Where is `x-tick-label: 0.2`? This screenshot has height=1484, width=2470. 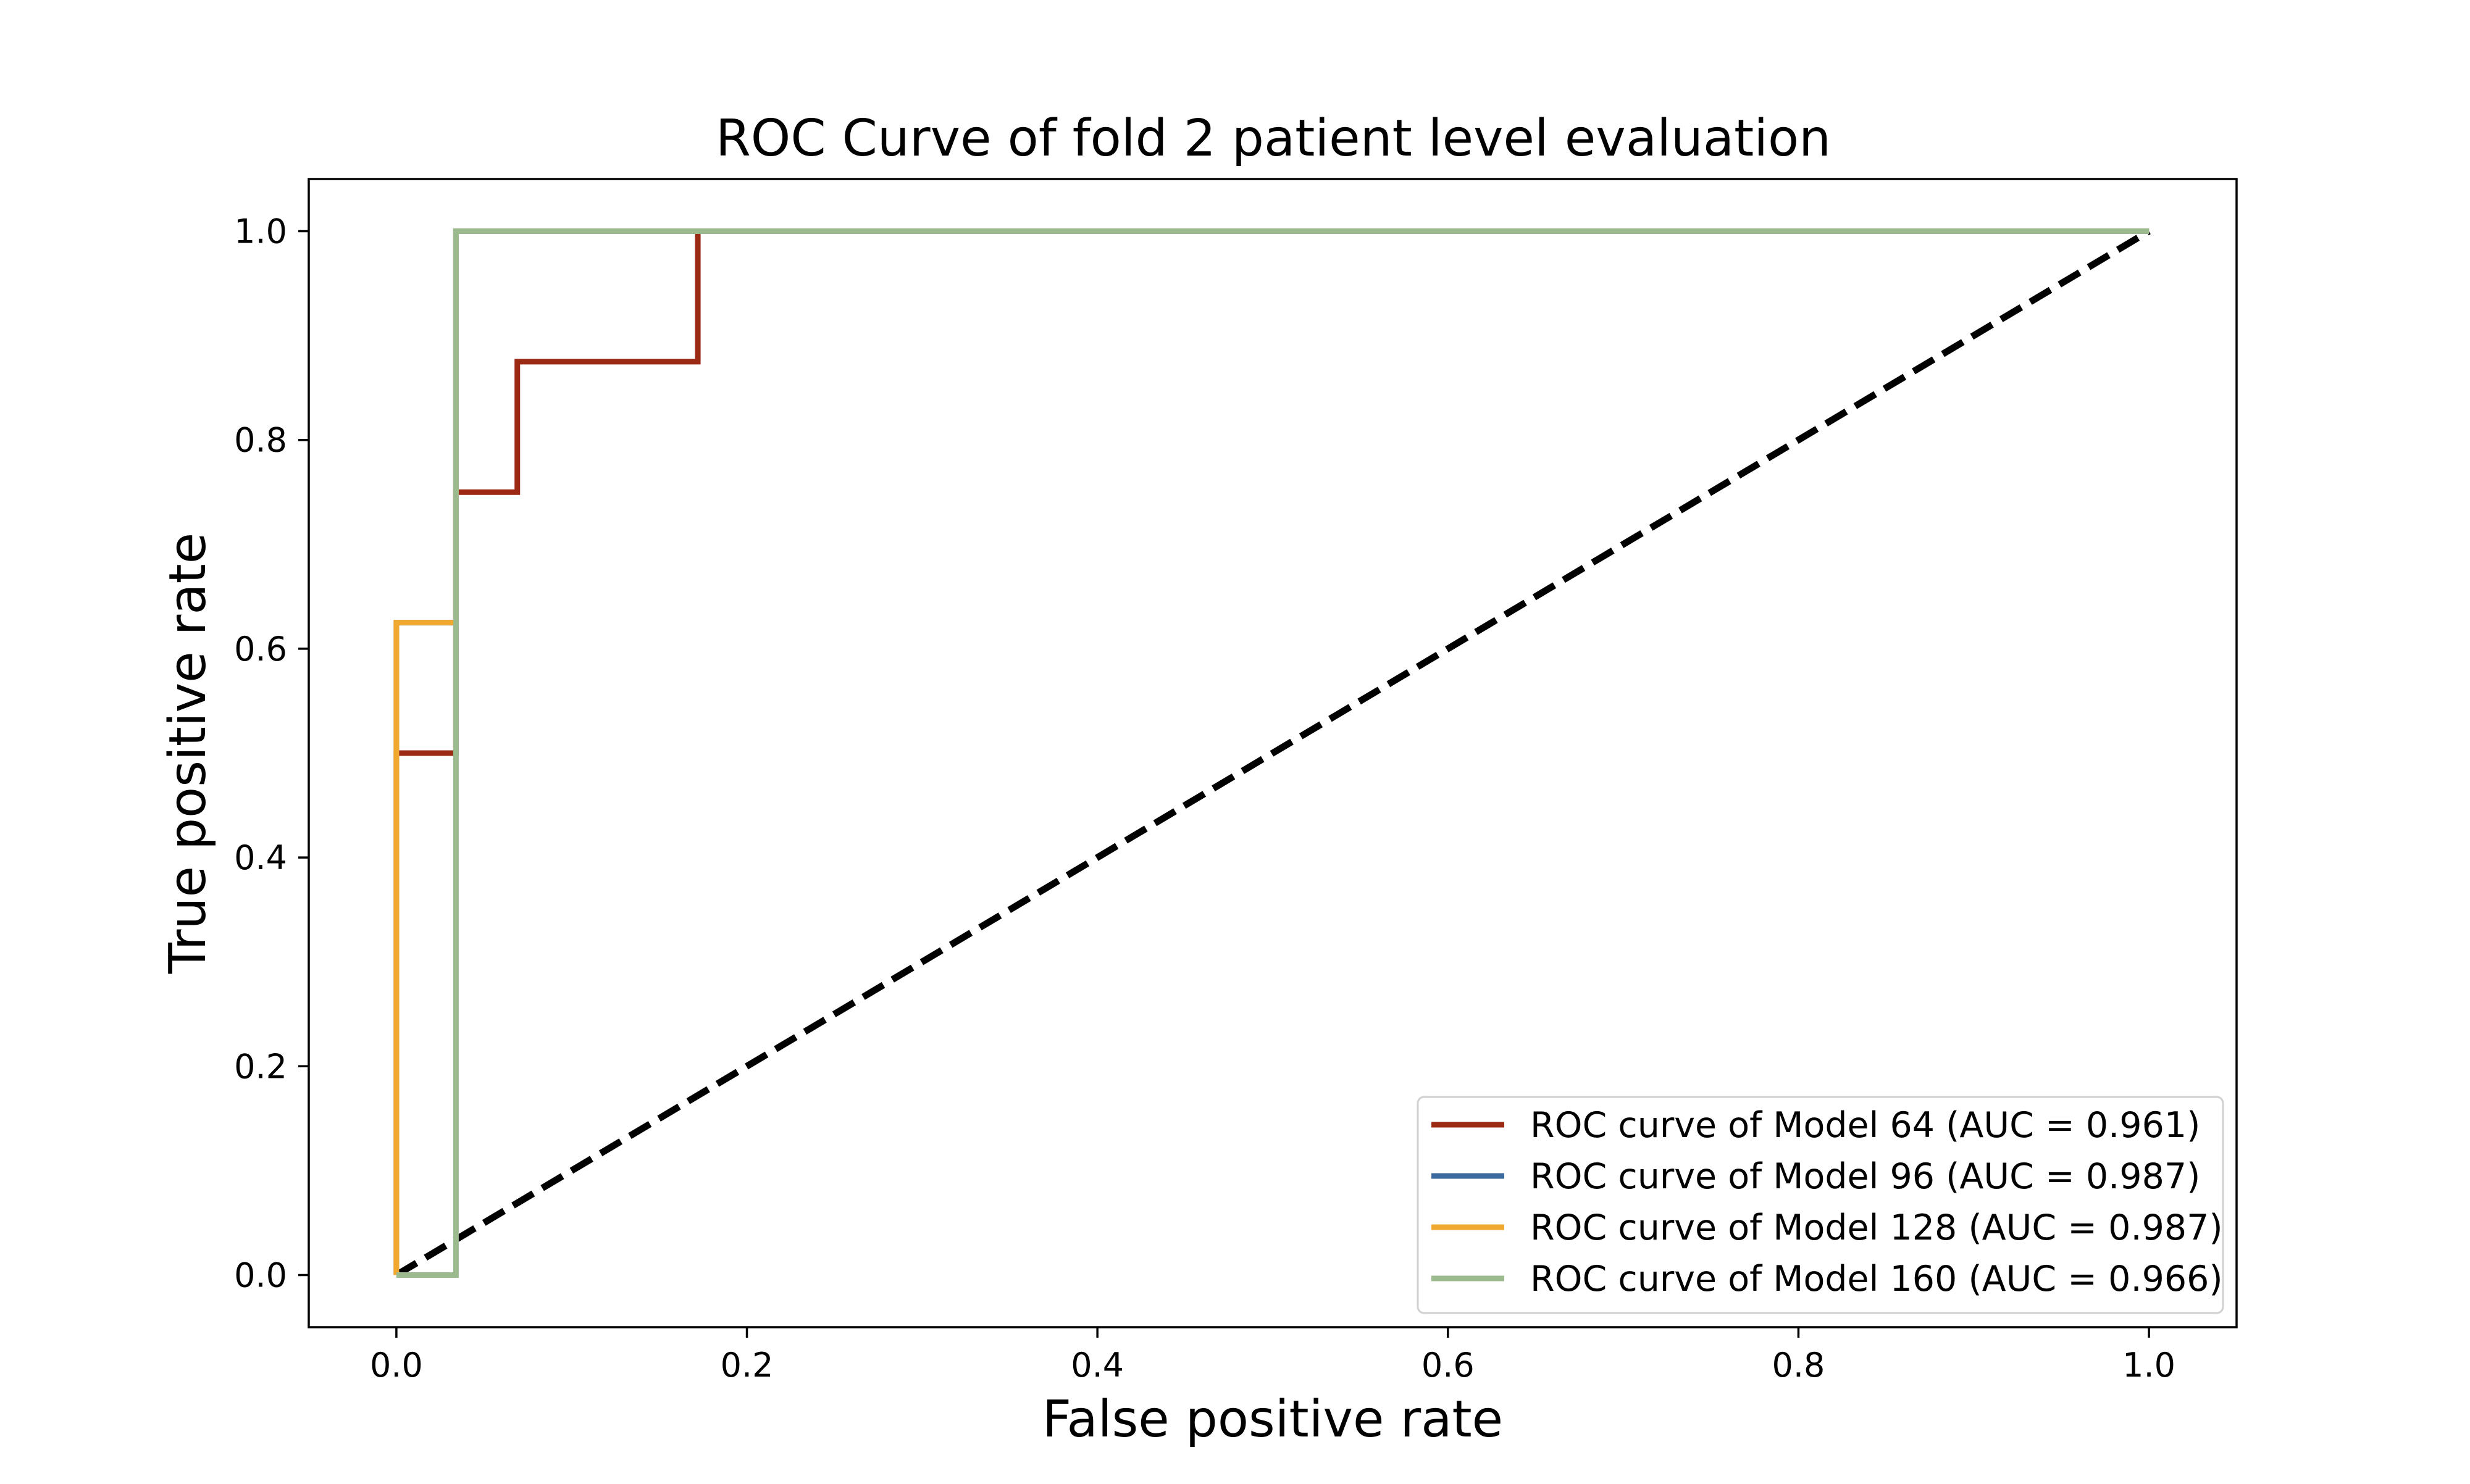
x-tick-label: 0.2 is located at coordinates (748, 1365).